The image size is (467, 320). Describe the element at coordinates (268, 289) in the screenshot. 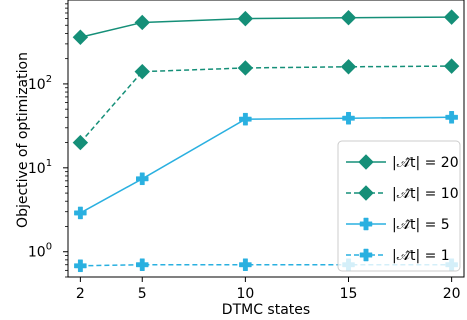

I see `x-axis-ticks: 2 5 10 15 20` at that location.